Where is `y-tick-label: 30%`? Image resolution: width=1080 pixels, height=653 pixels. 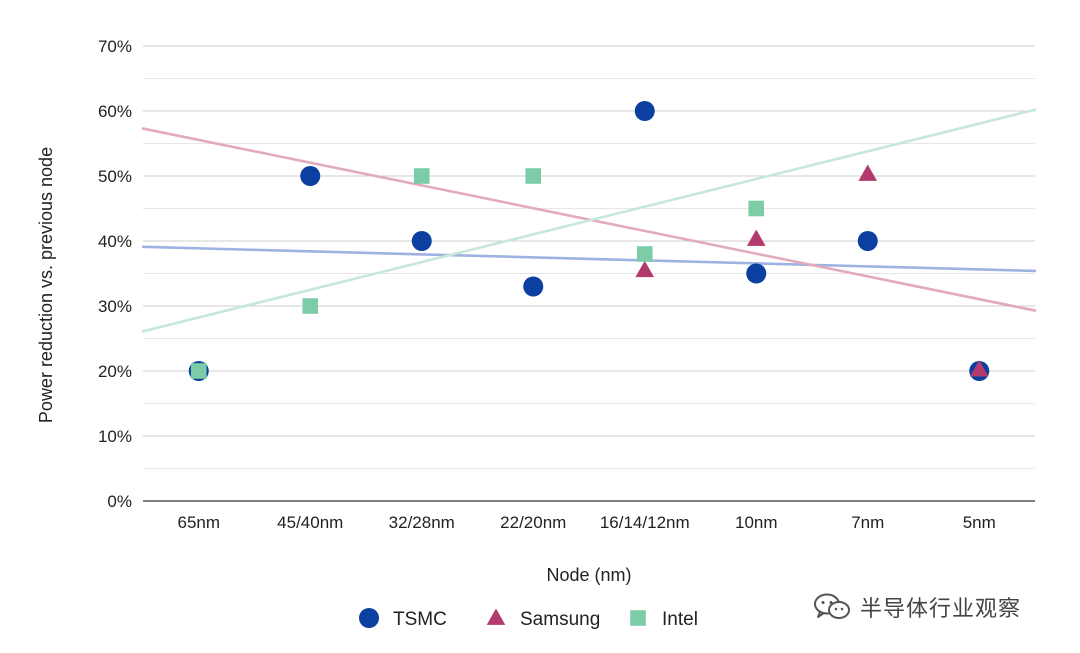
y-tick-label: 30% is located at coordinates (115, 306).